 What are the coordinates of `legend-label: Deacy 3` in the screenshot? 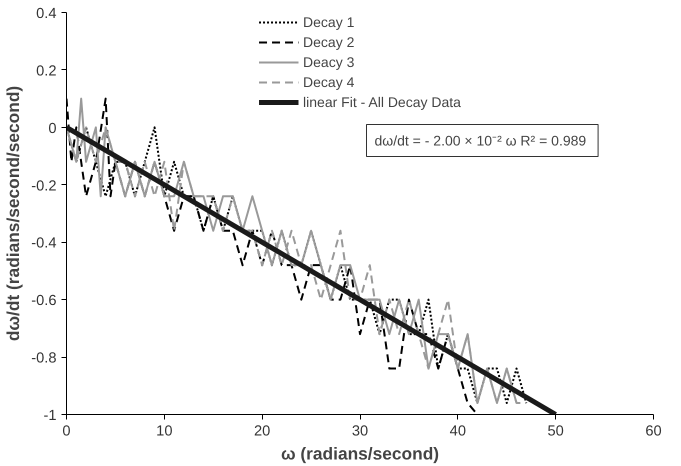 It's located at (328, 62).